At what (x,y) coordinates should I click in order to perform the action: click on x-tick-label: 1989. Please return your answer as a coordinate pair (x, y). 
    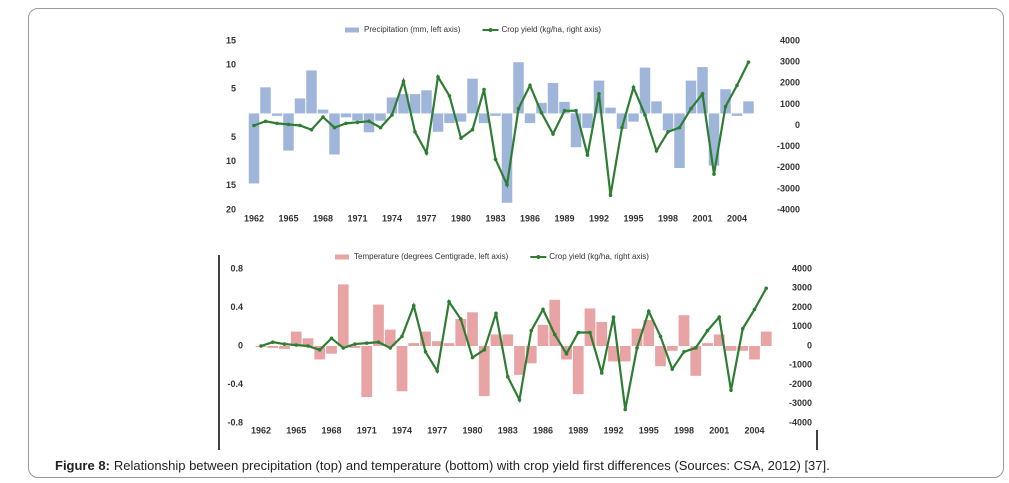
    Looking at the image, I should click on (564, 218).